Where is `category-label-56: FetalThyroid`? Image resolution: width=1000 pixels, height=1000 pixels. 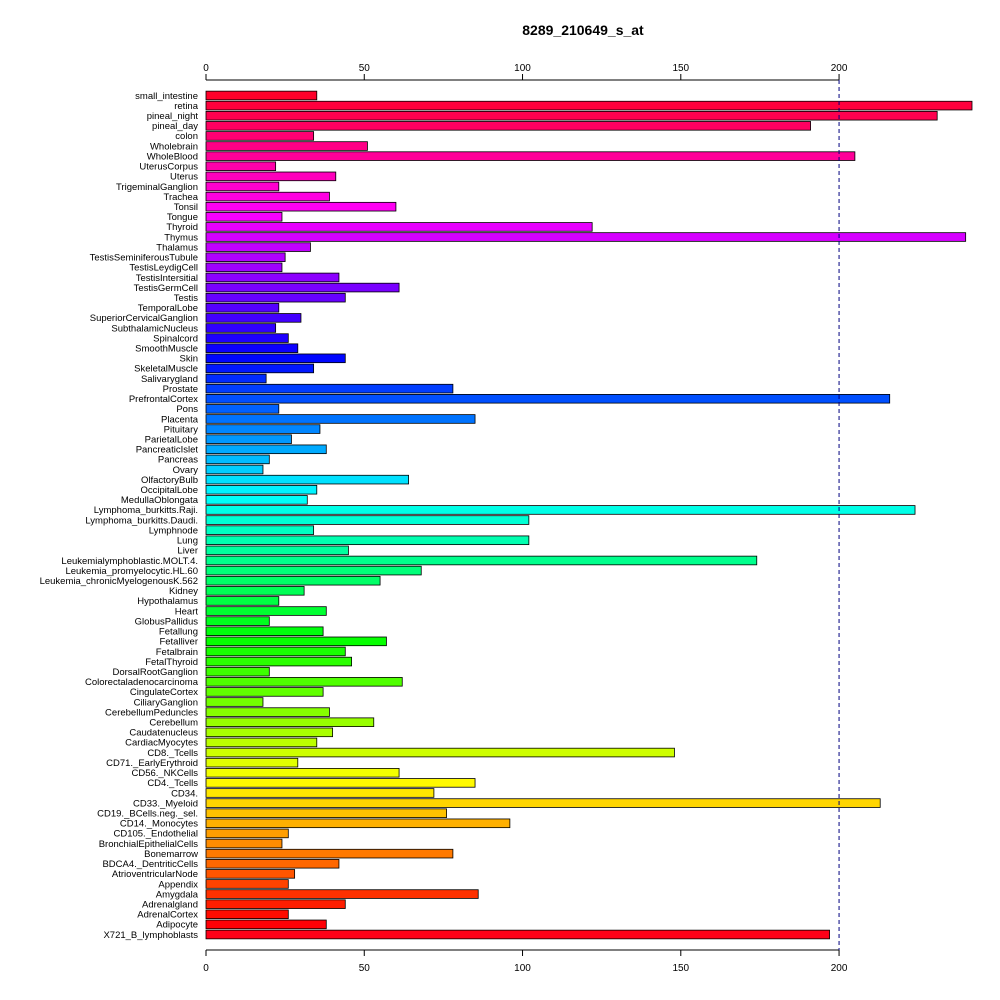 category-label-56: FetalThyroid is located at coordinates (171, 662).